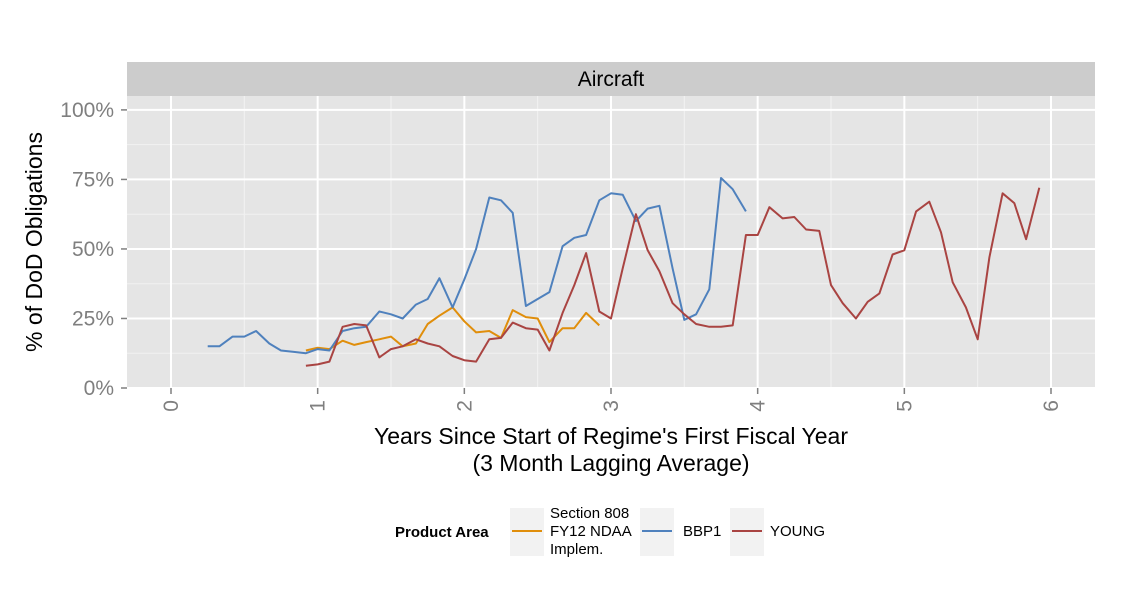 This screenshot has width=1125, height=600. Describe the element at coordinates (34, 242) in the screenshot. I see `y-axis-title: % of DoD Obligations` at that location.